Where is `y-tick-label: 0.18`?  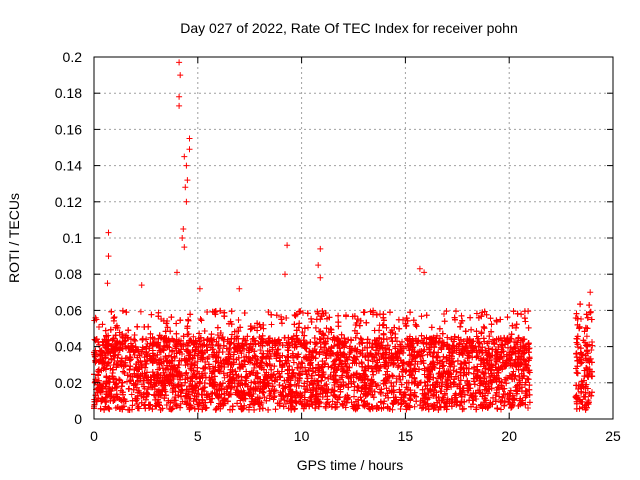 y-tick-label: 0.18 is located at coordinates (68, 93).